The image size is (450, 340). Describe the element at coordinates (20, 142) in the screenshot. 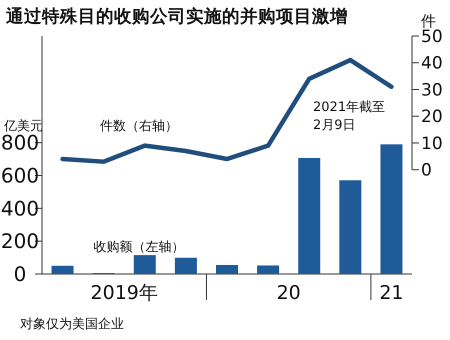

I see `y-tick-label: 800` at that location.